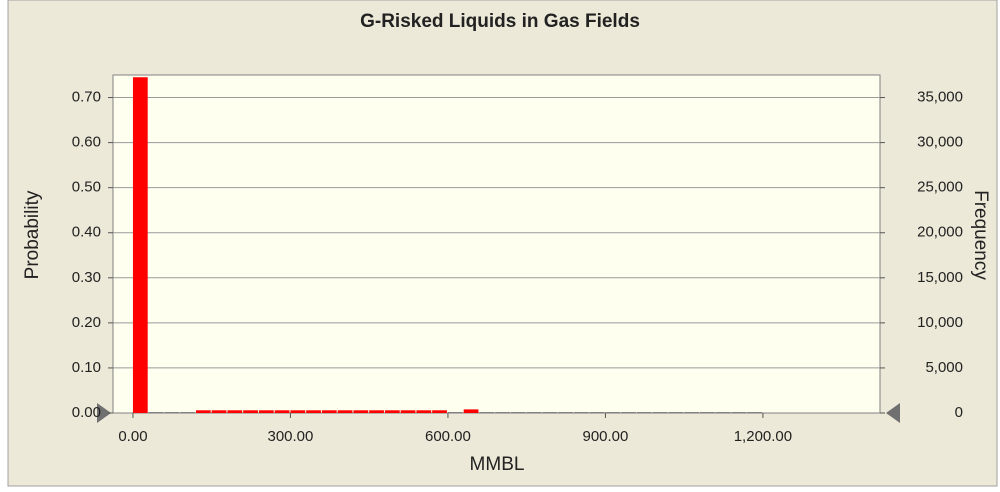  Describe the element at coordinates (980, 235) in the screenshot. I see `y2-axis-label: Frequency` at that location.